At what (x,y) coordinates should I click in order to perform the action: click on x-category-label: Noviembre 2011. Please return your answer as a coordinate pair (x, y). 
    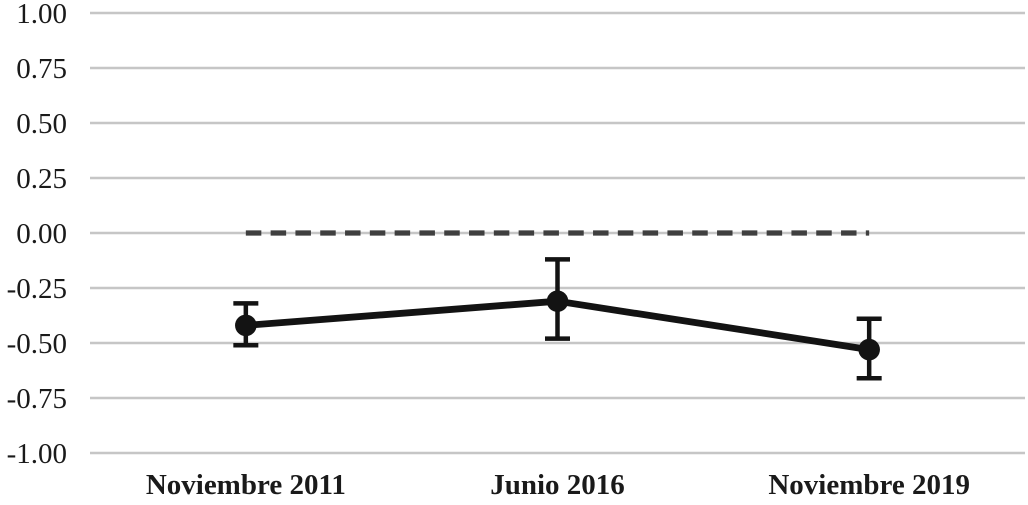
    Looking at the image, I should click on (246, 485).